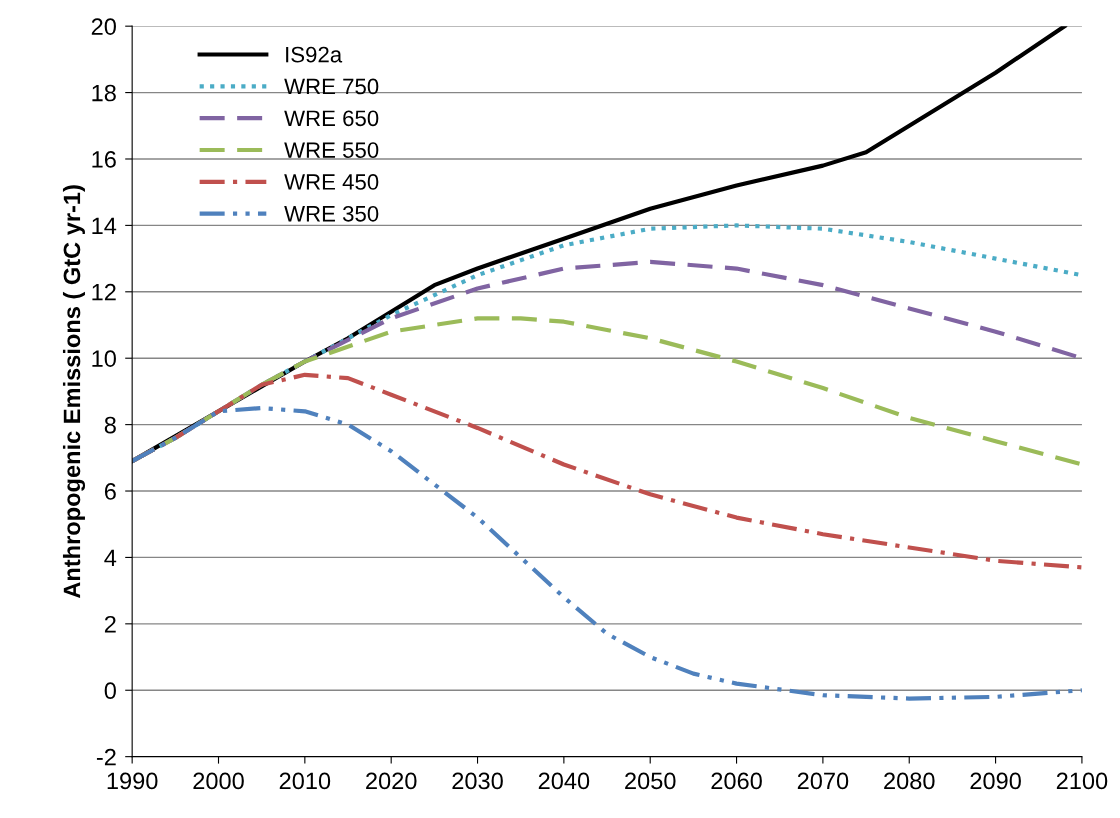 The image size is (1120, 818). Describe the element at coordinates (74, 392) in the screenshot. I see `y-axis-title: Anthropogenic Emissions ( GtC yr-1)` at that location.